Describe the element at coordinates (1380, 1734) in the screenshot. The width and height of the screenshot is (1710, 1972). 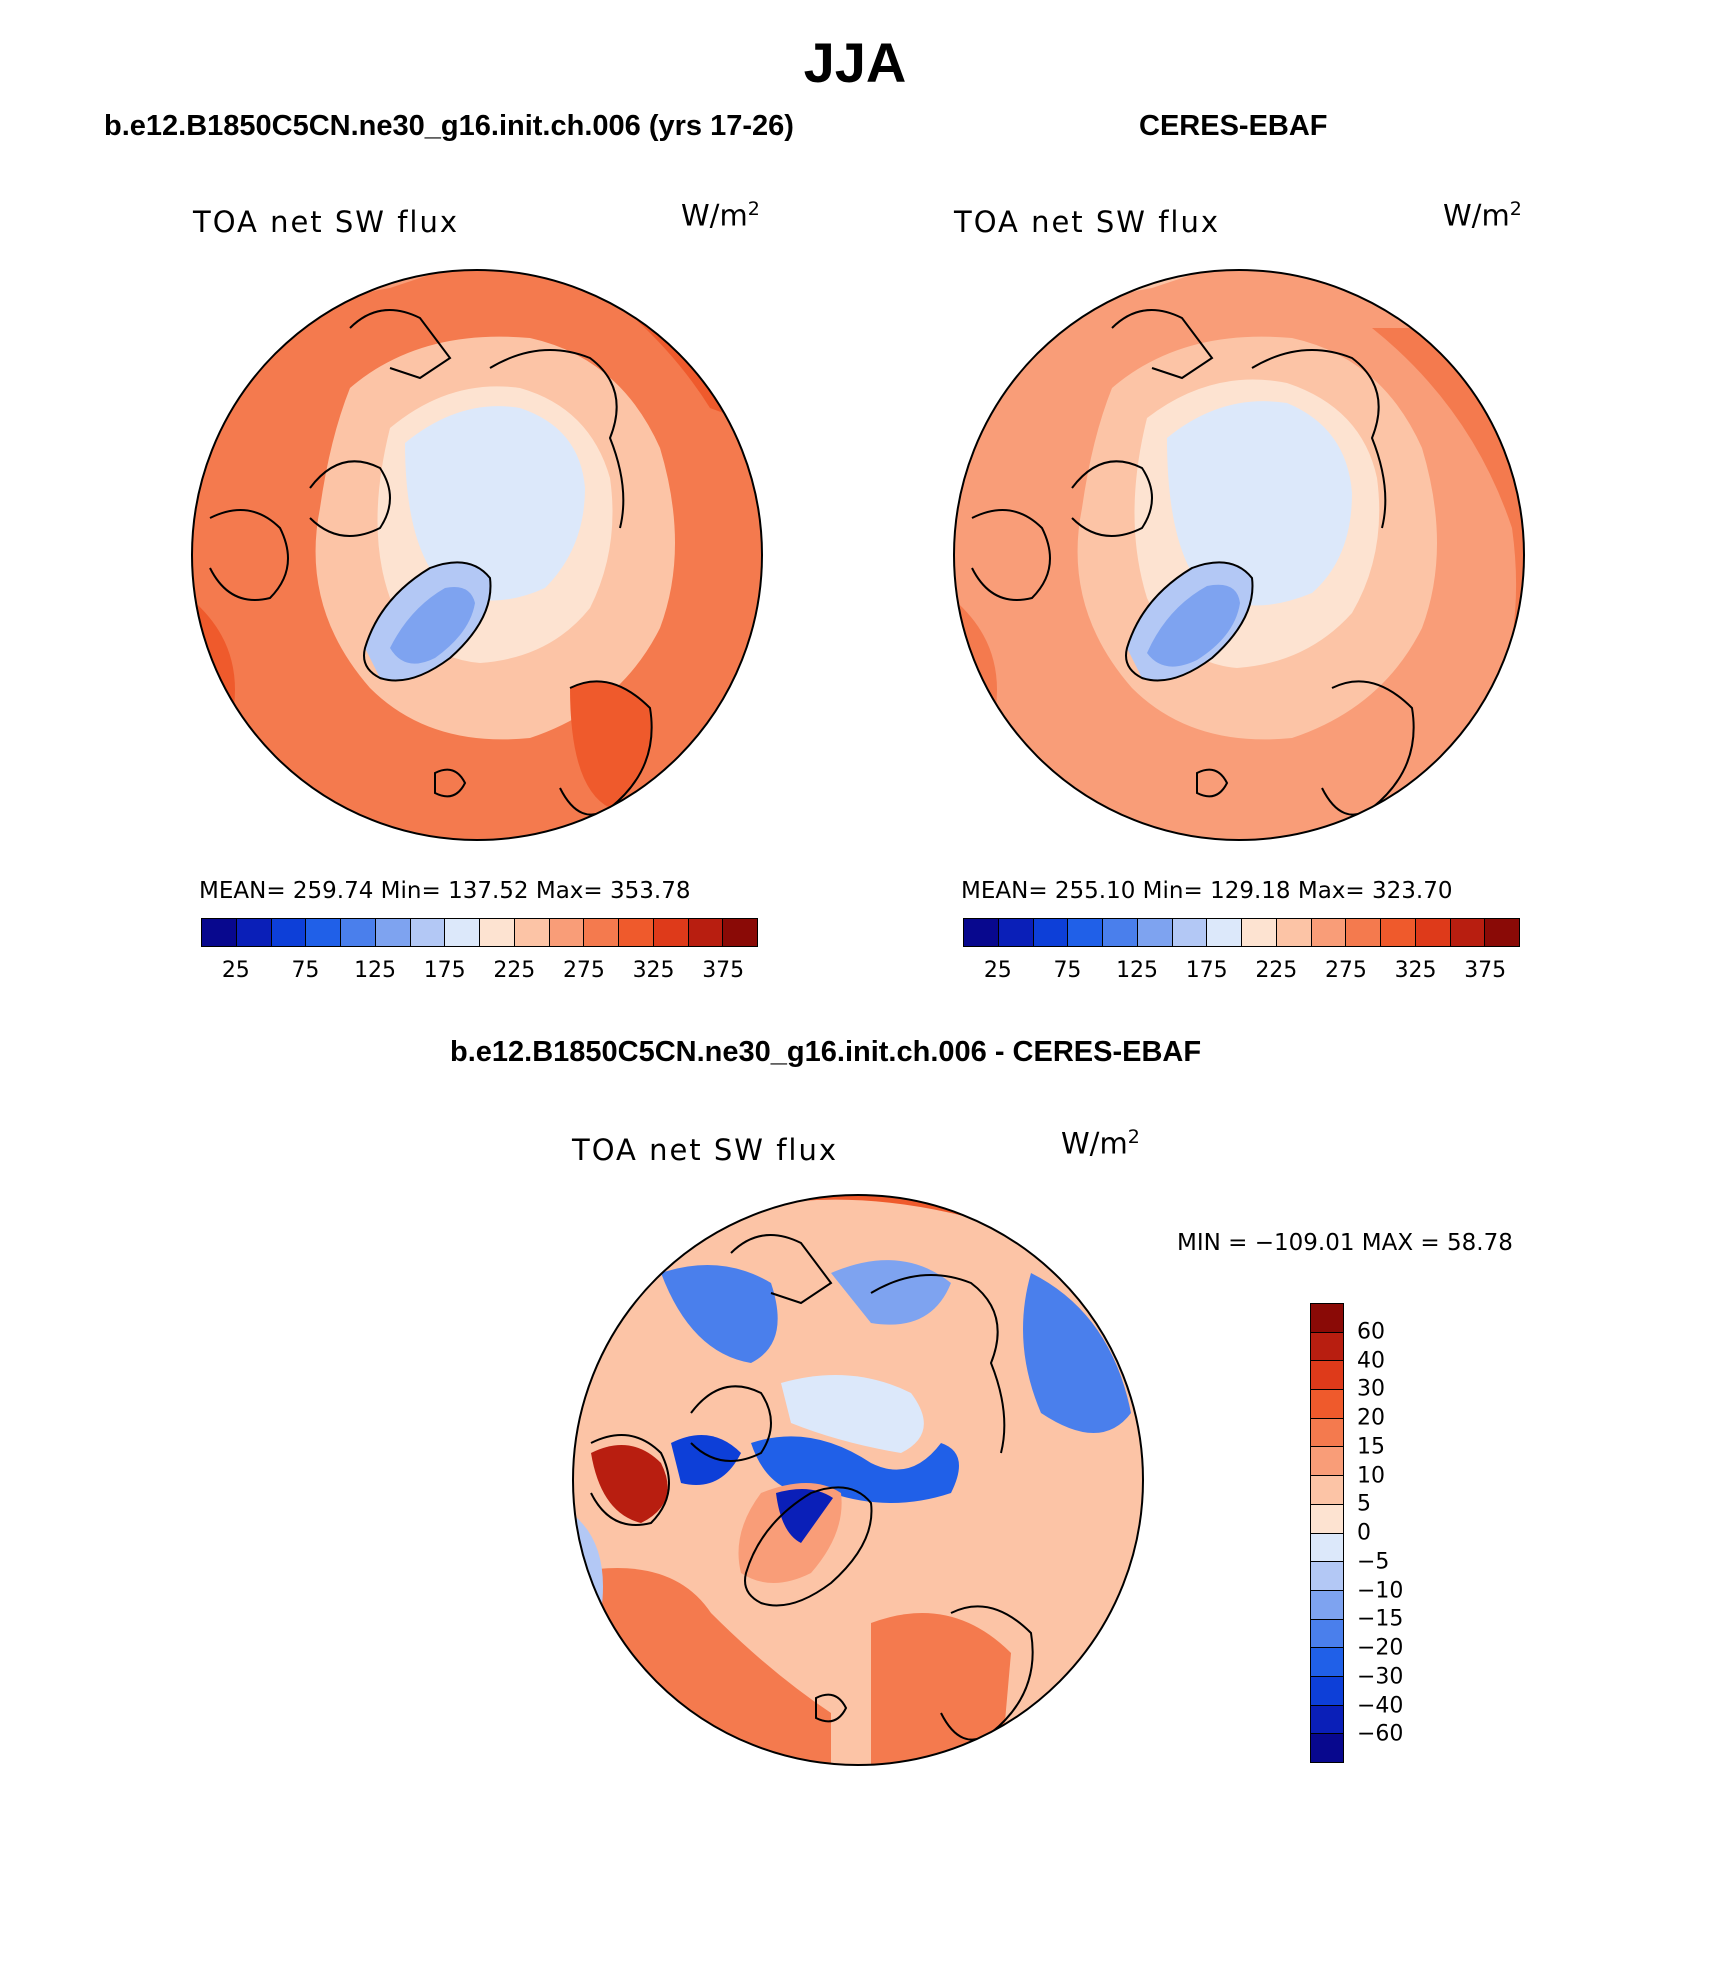
I see `colorbar-tick-label: −60` at that location.